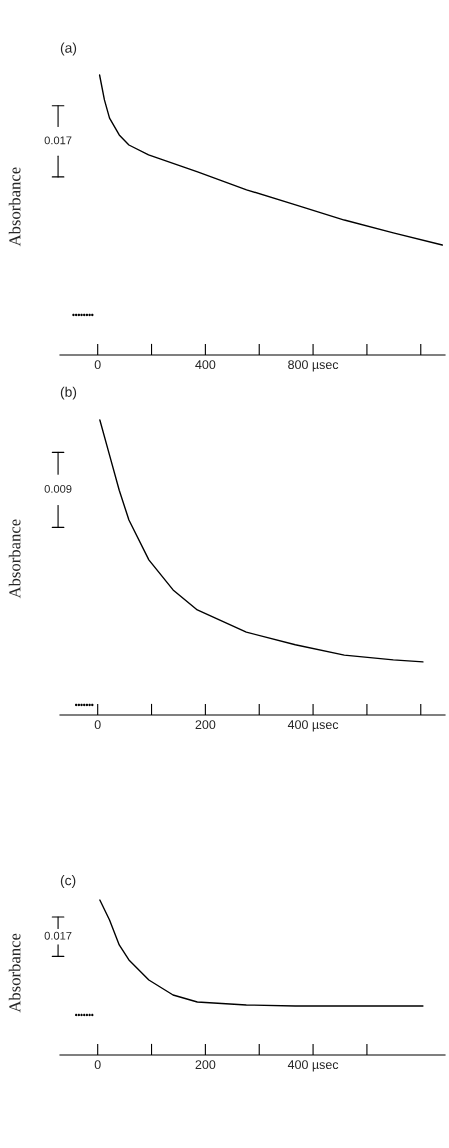 The image size is (449, 1148). Describe the element at coordinates (68, 393) in the screenshot. I see `chart-title: (b)` at that location.